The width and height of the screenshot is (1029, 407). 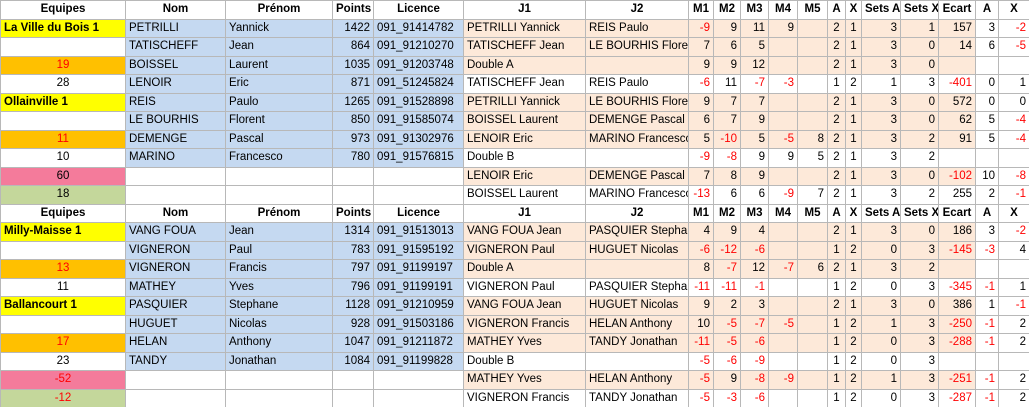 I want to click on team-cell: 18, so click(x=63, y=195).